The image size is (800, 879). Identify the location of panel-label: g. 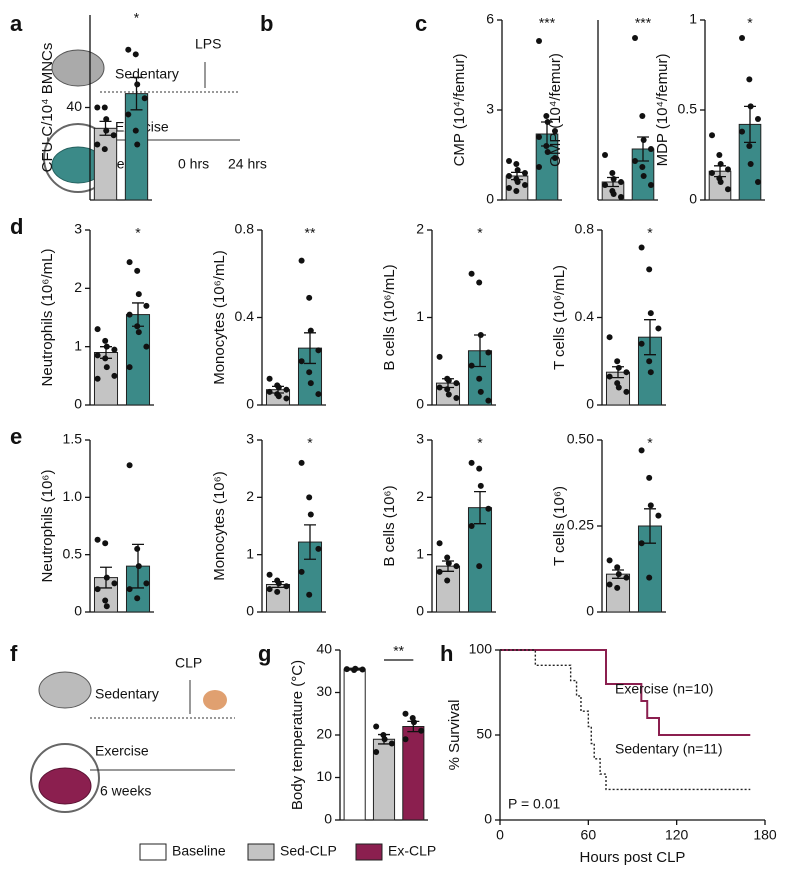
(264, 653).